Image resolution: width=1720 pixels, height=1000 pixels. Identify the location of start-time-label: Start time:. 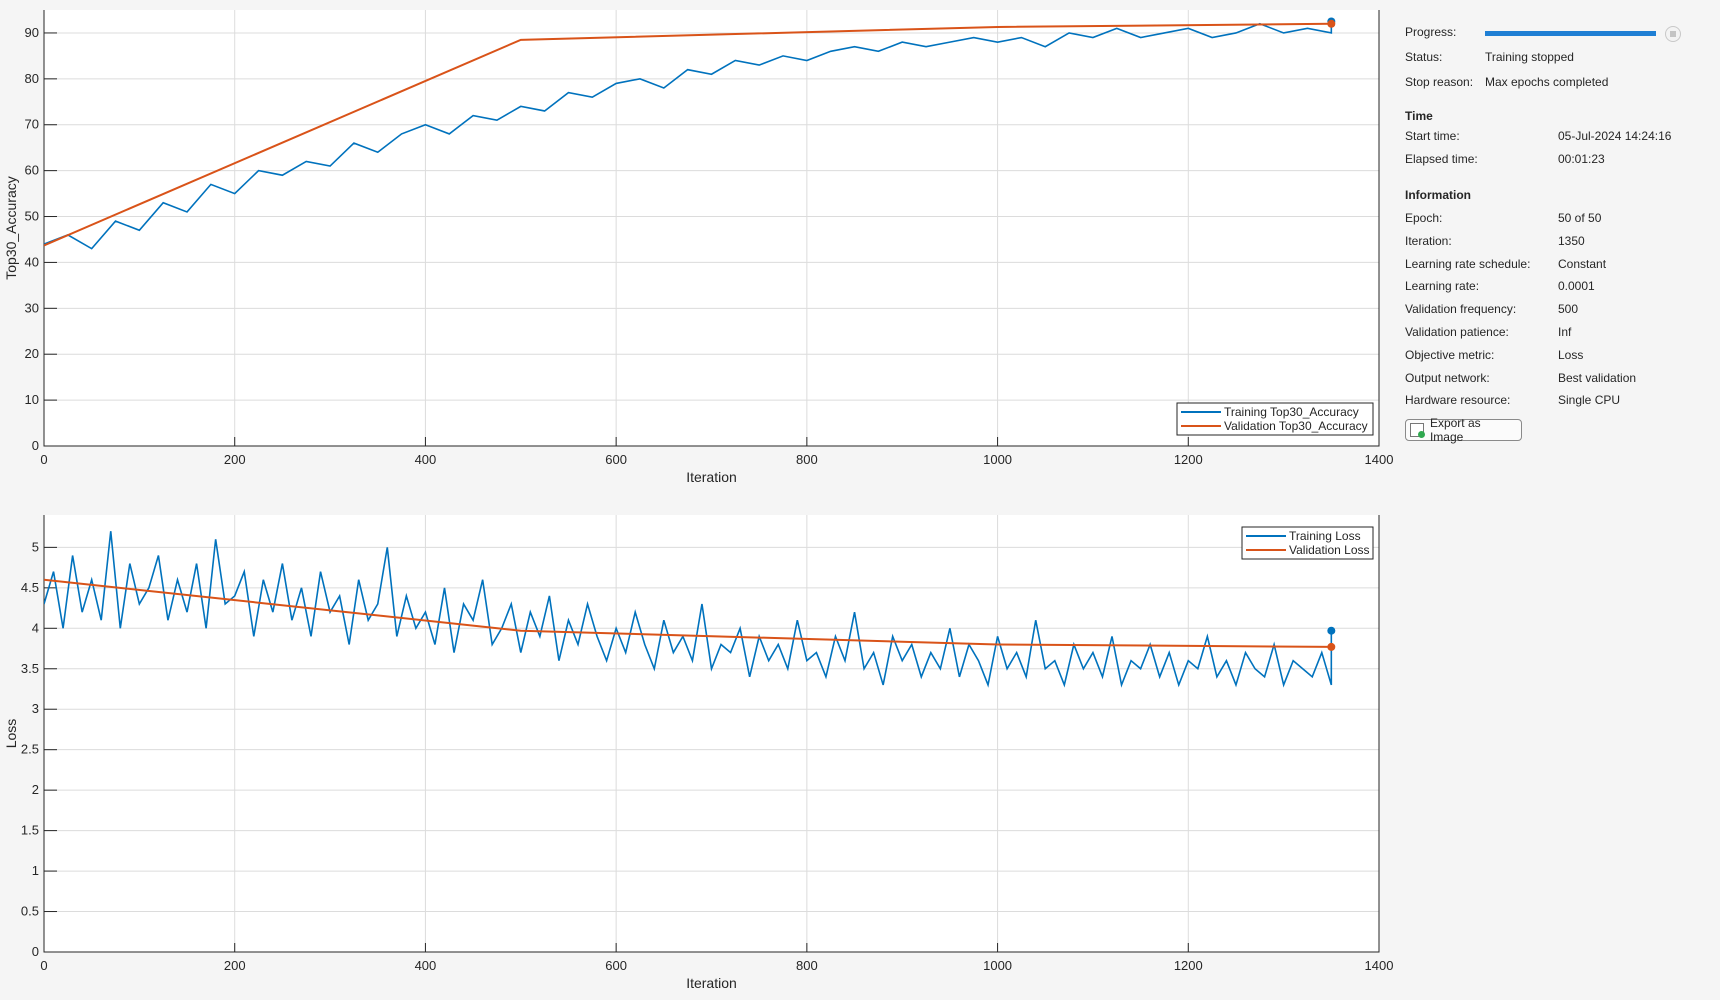
(1432, 136).